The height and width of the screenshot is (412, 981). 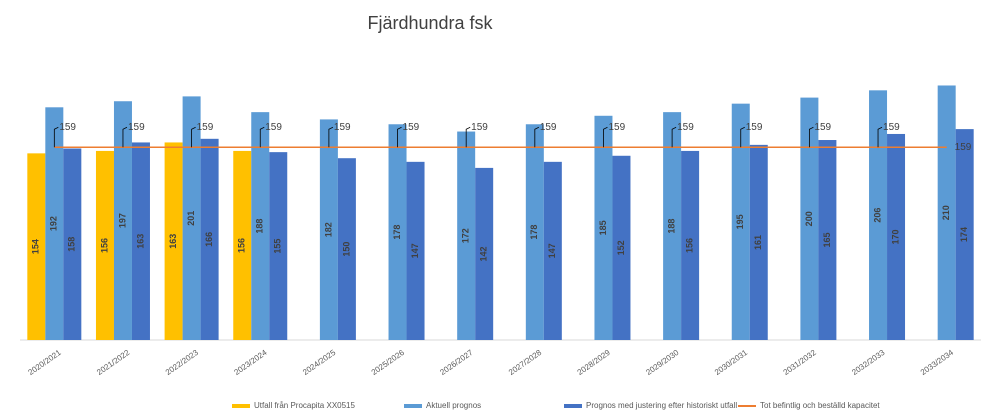 What do you see at coordinates (820, 405) in the screenshot?
I see `legend-label: Tot befintlig och beställd kapacitet` at bounding box center [820, 405].